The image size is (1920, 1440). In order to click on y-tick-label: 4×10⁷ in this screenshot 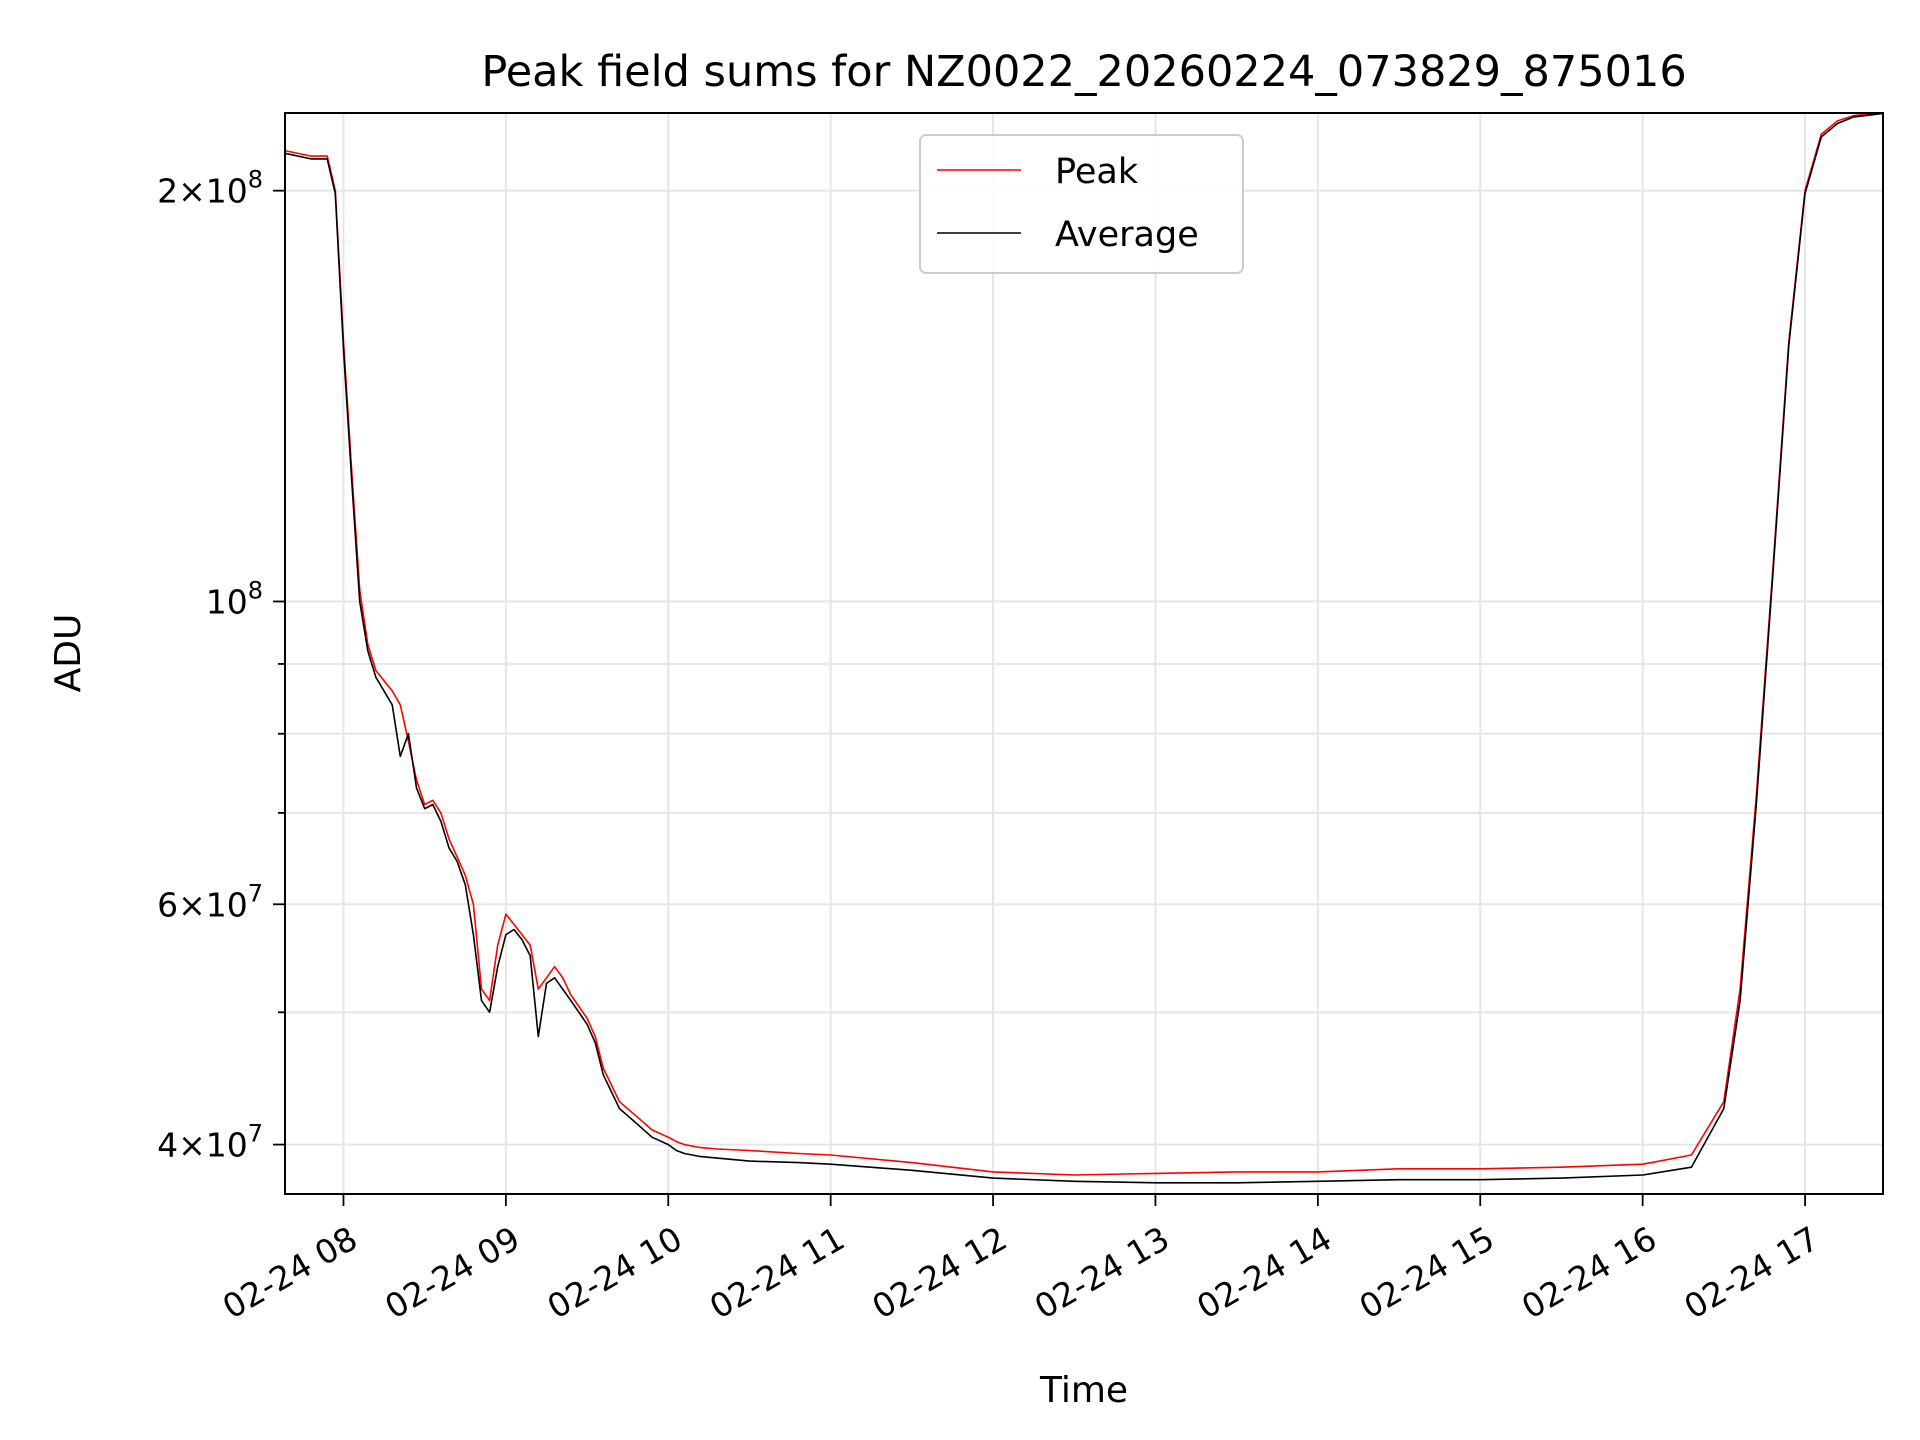, I will do `click(210, 1142)`.